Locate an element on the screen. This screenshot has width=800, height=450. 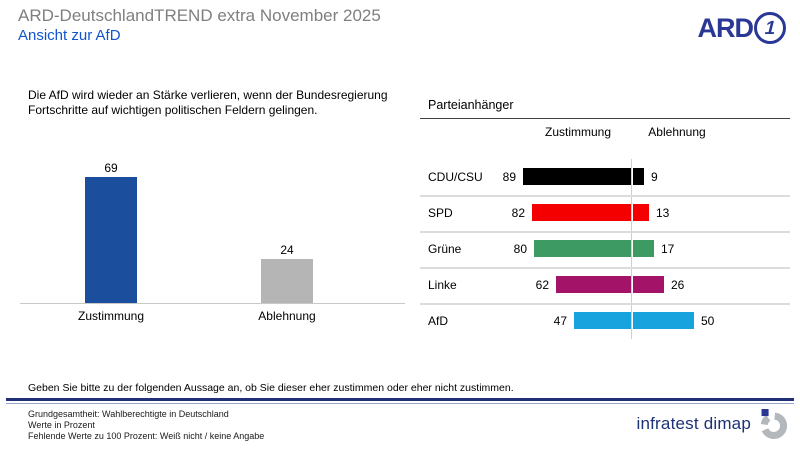
party-label: Grüne is located at coordinates (445, 249).